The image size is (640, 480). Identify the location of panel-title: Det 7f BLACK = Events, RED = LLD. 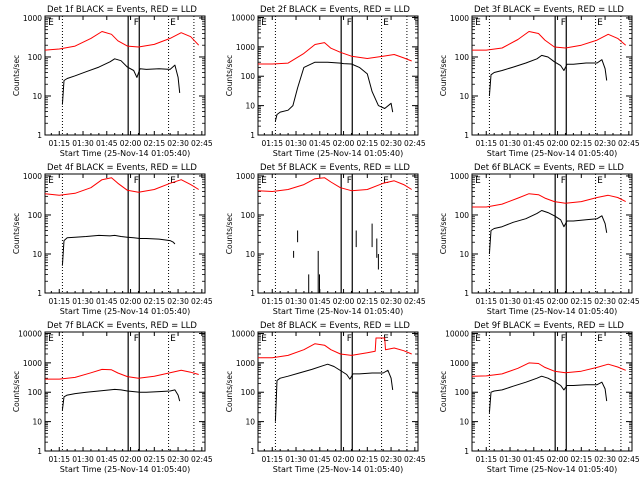
(122, 326).